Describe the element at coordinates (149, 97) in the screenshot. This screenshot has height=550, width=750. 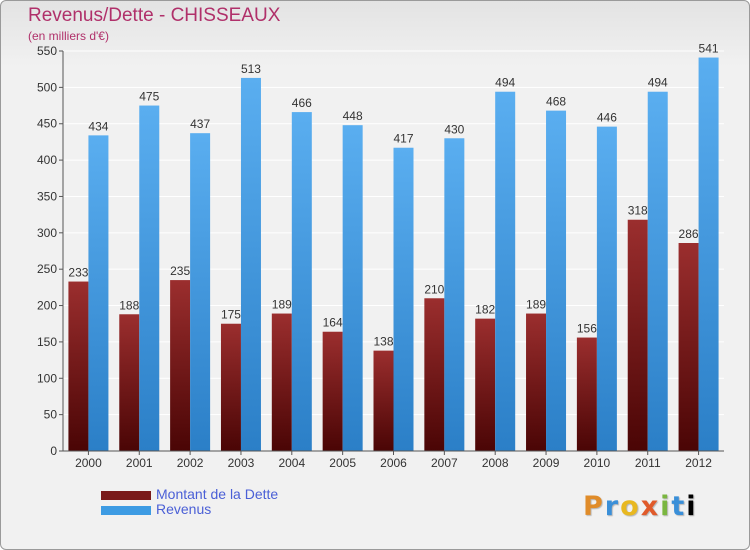
I see `data-label-revenue: 475` at that location.